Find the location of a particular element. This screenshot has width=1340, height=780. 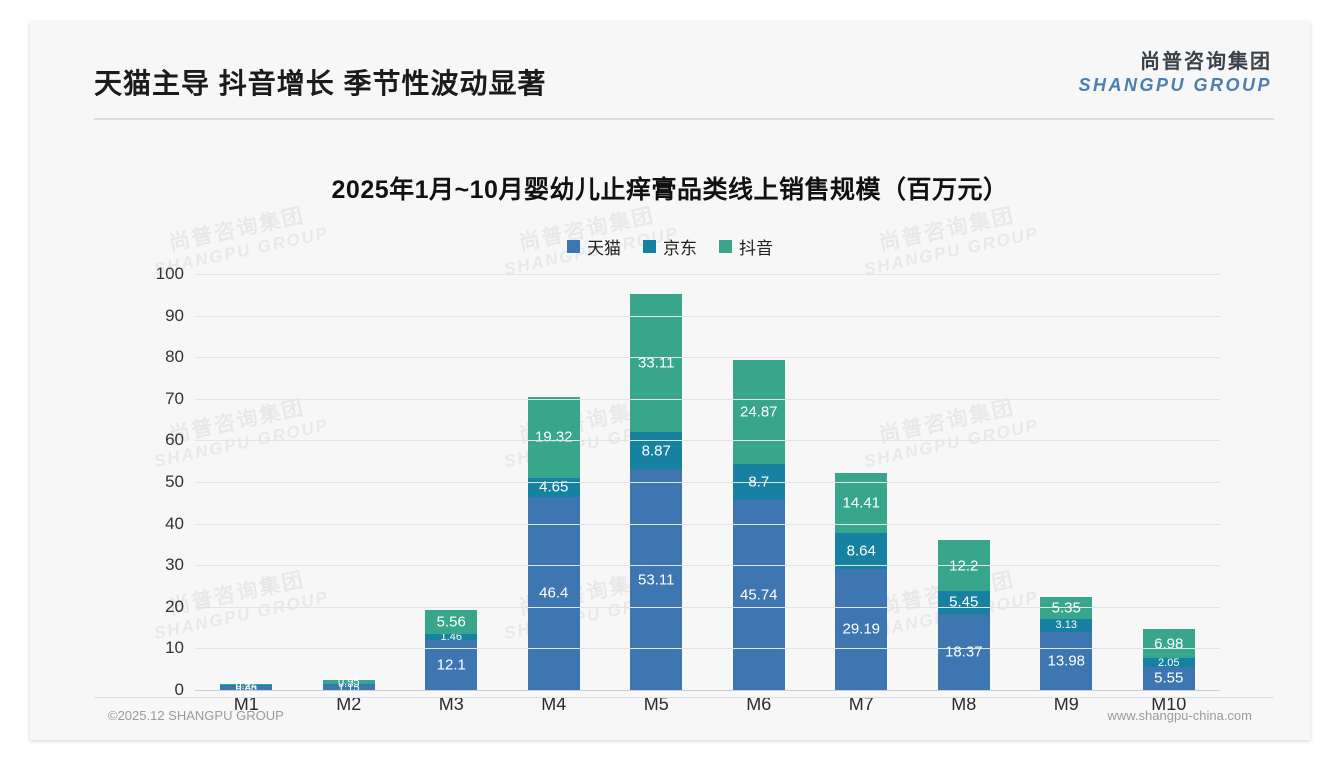

bar-segment-京东: 5.45 is located at coordinates (963, 602).